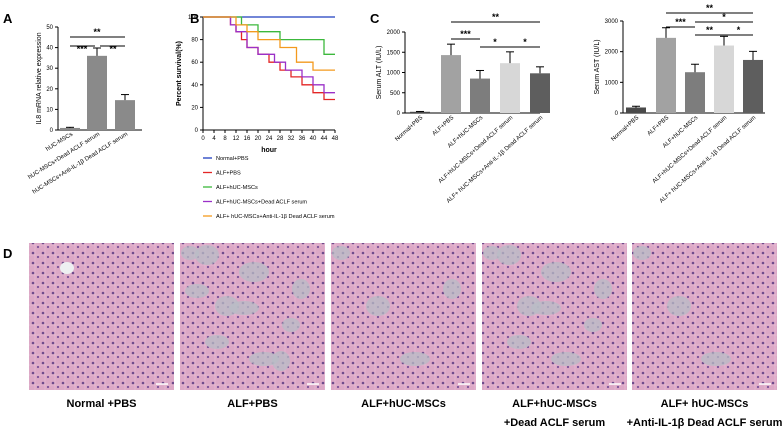 The width and height of the screenshot is (783, 432). What do you see at coordinates (67, 268) in the screenshot?
I see `central-vein` at bounding box center [67, 268].